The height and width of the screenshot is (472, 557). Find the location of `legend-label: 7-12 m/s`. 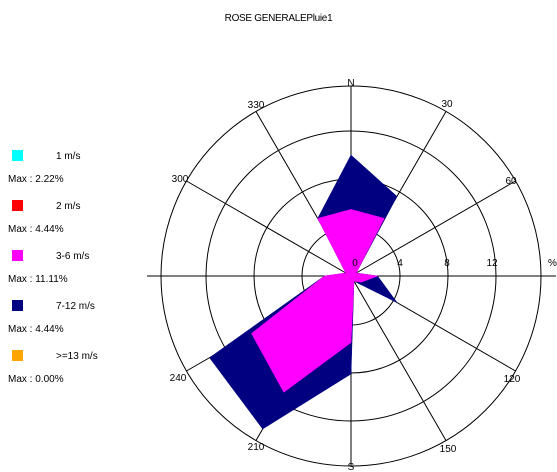

legend-label: 7-12 m/s is located at coordinates (75, 306).